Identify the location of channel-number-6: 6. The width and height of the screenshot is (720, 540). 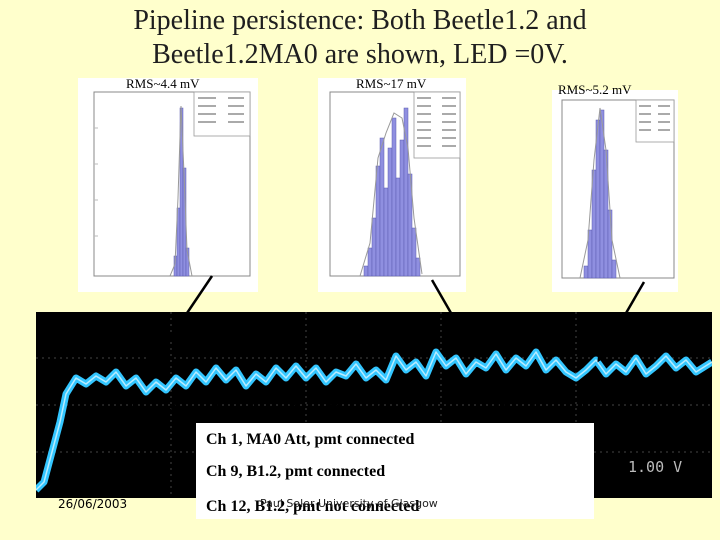
(334, 405).